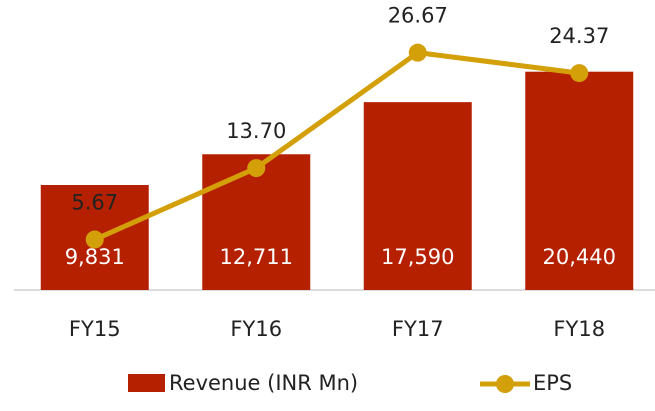 The image size is (655, 411). I want to click on bar-value-label: 20,440, so click(579, 257).